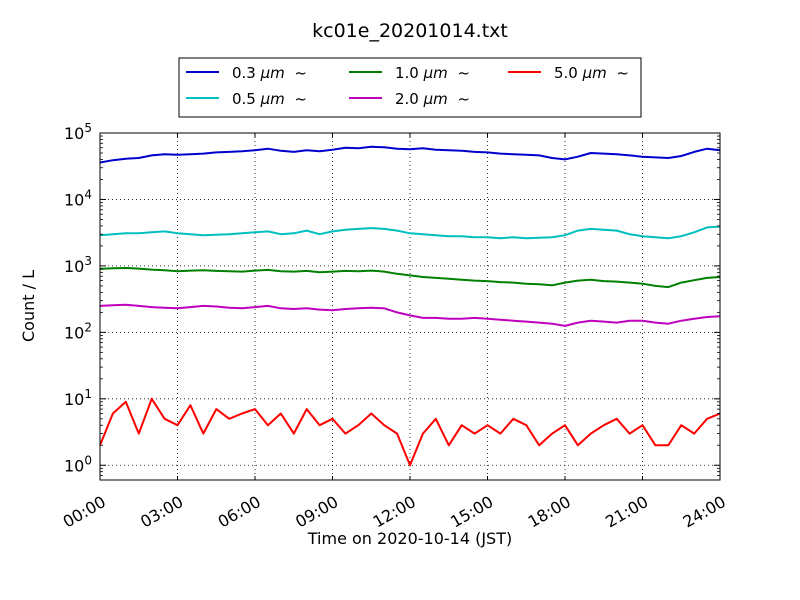 The image size is (800, 600). Describe the element at coordinates (78, 464) in the screenshot. I see `y-tick-label: 10⁰` at that location.